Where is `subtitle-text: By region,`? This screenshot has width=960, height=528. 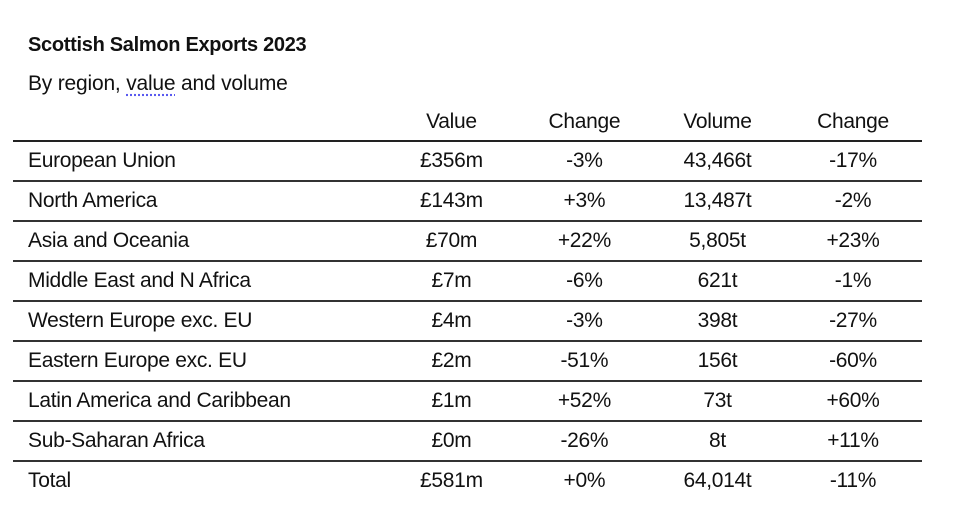
subtitle-text: By region, is located at coordinates (77, 83).